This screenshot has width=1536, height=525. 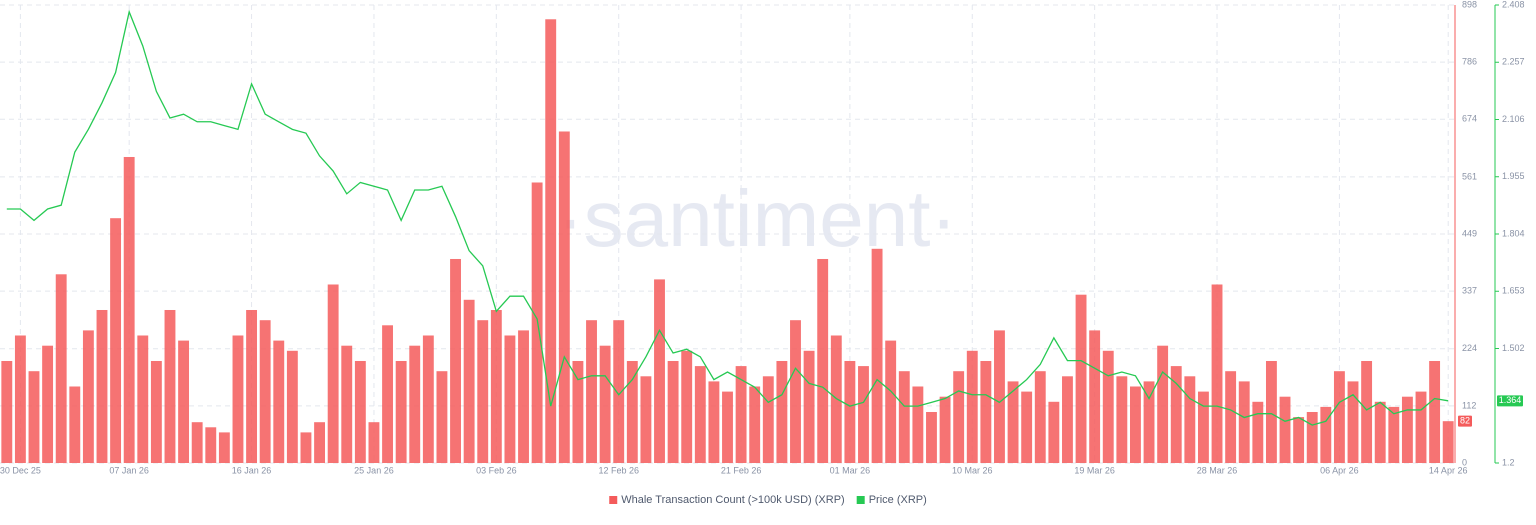 I want to click on y2-tick-label: 1.955, so click(x=1513, y=176).